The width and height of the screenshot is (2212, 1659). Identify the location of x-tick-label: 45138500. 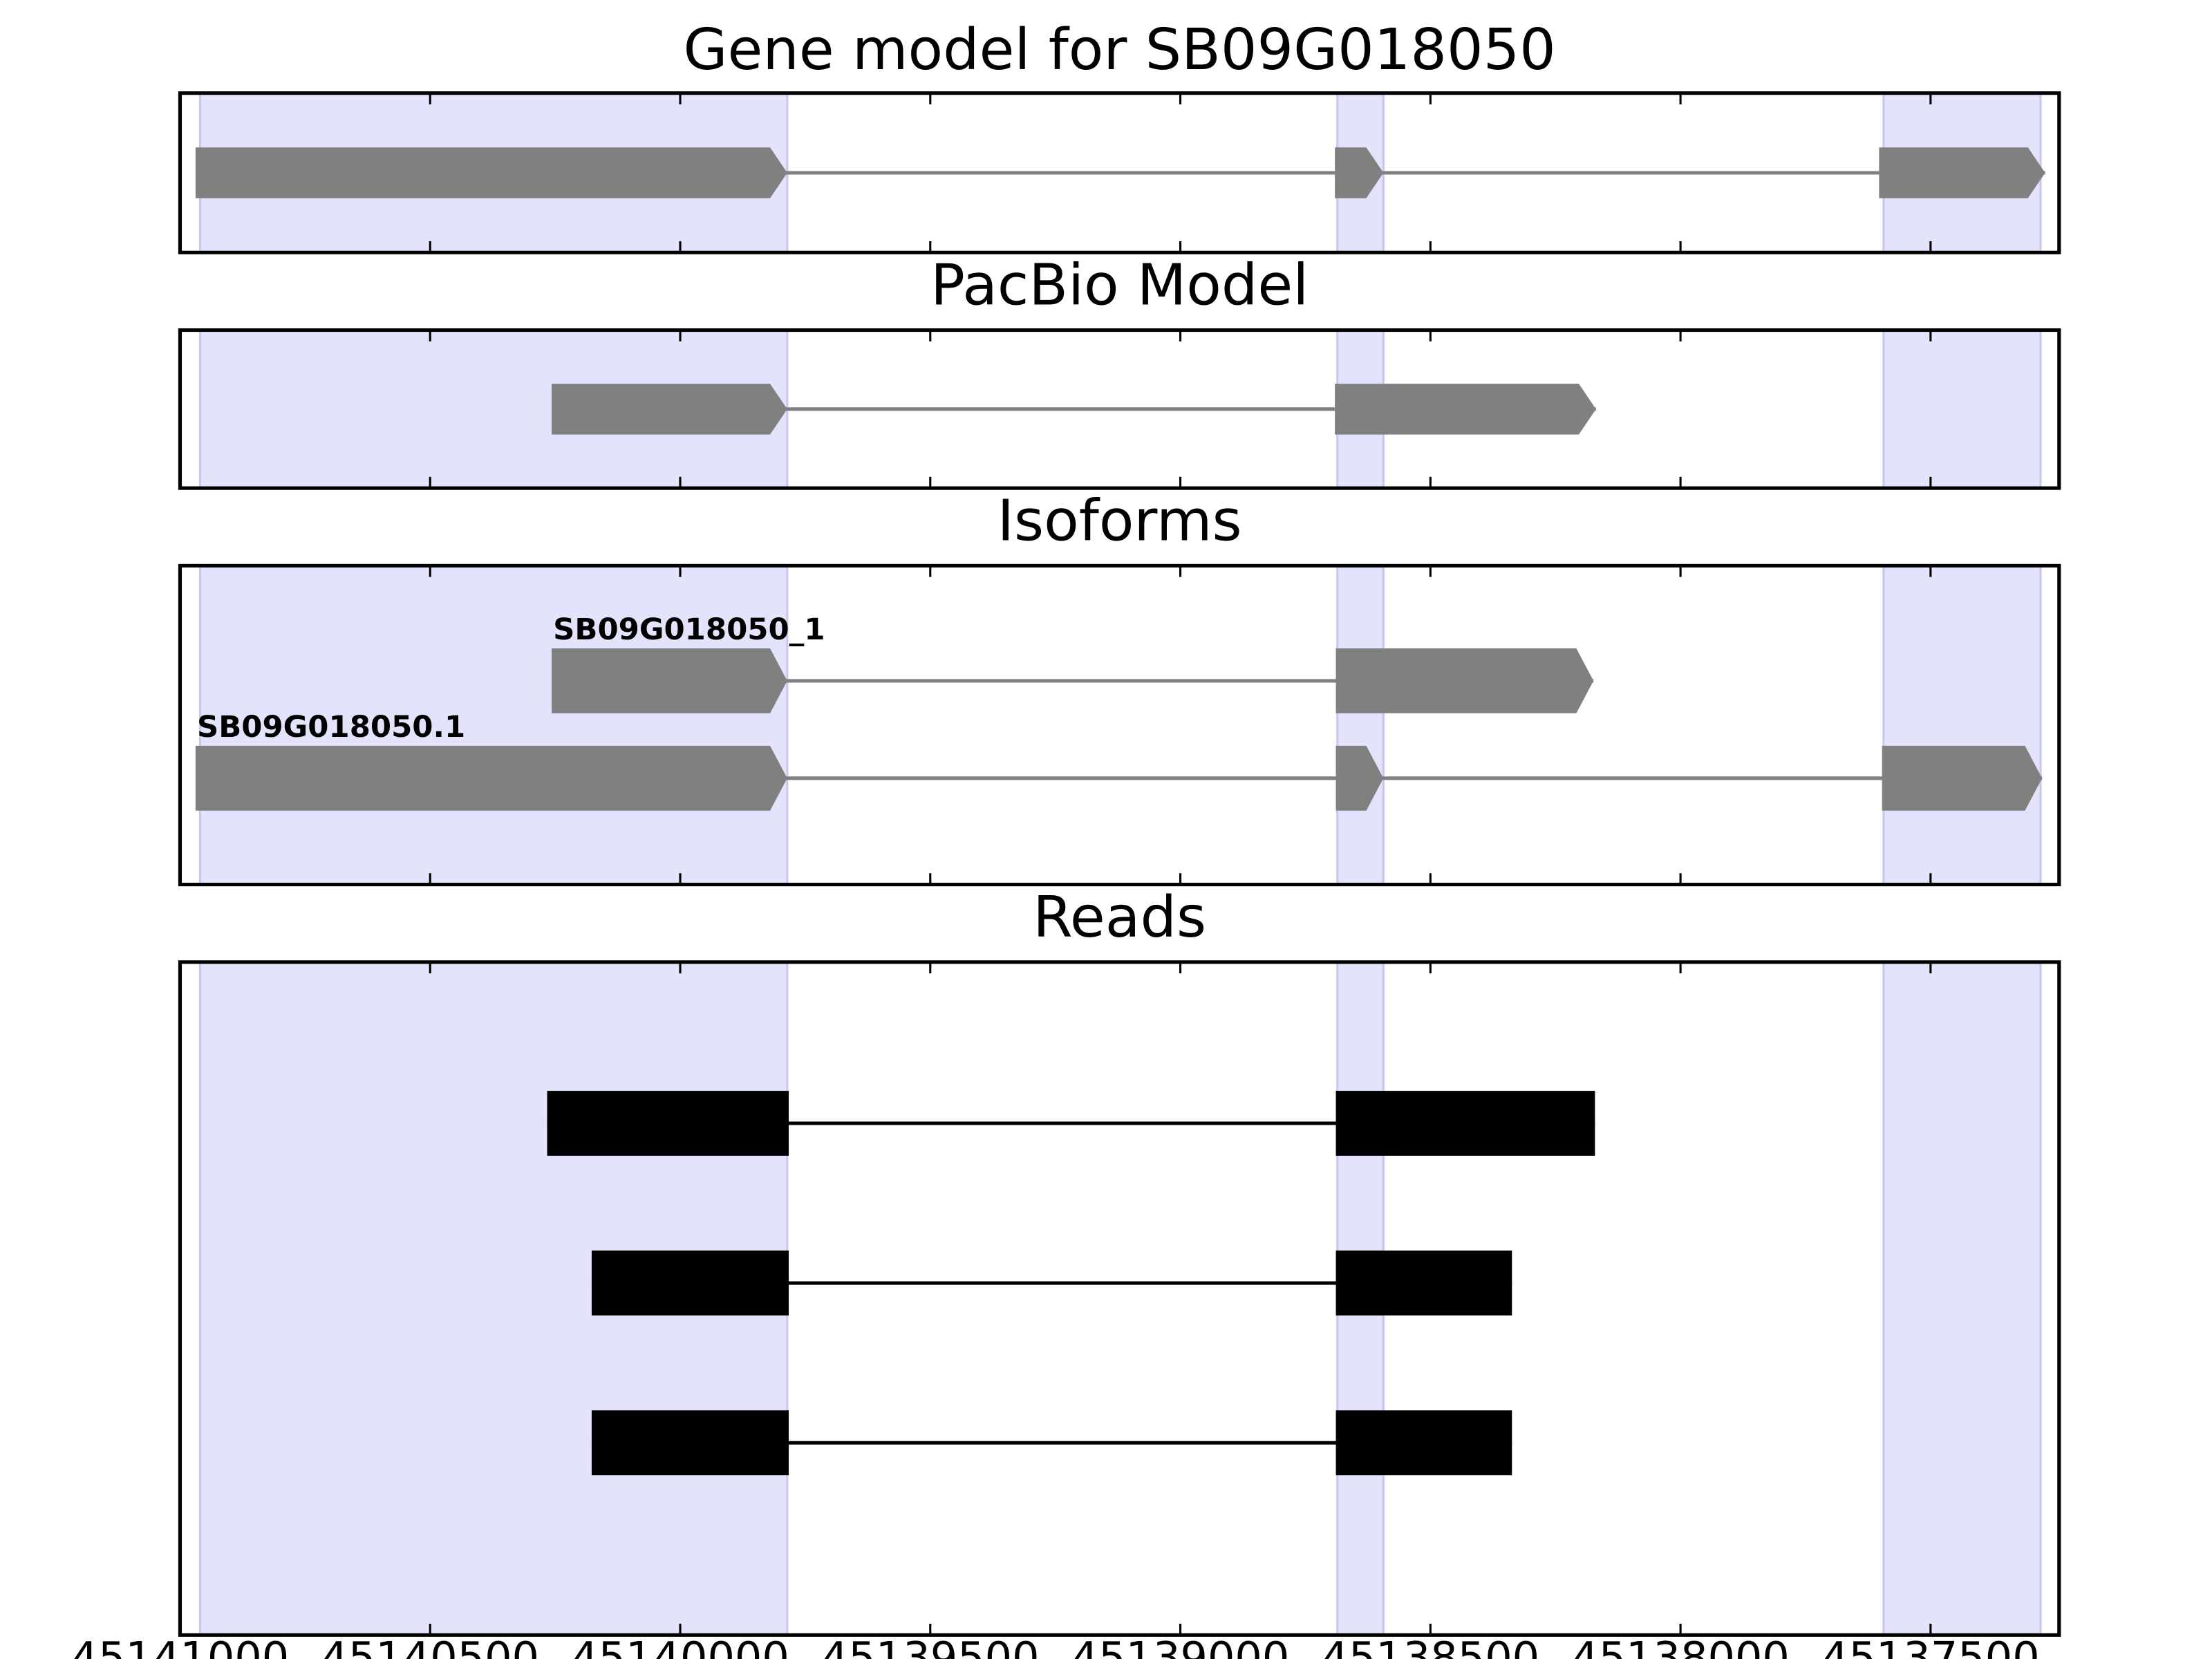
(1431, 1646).